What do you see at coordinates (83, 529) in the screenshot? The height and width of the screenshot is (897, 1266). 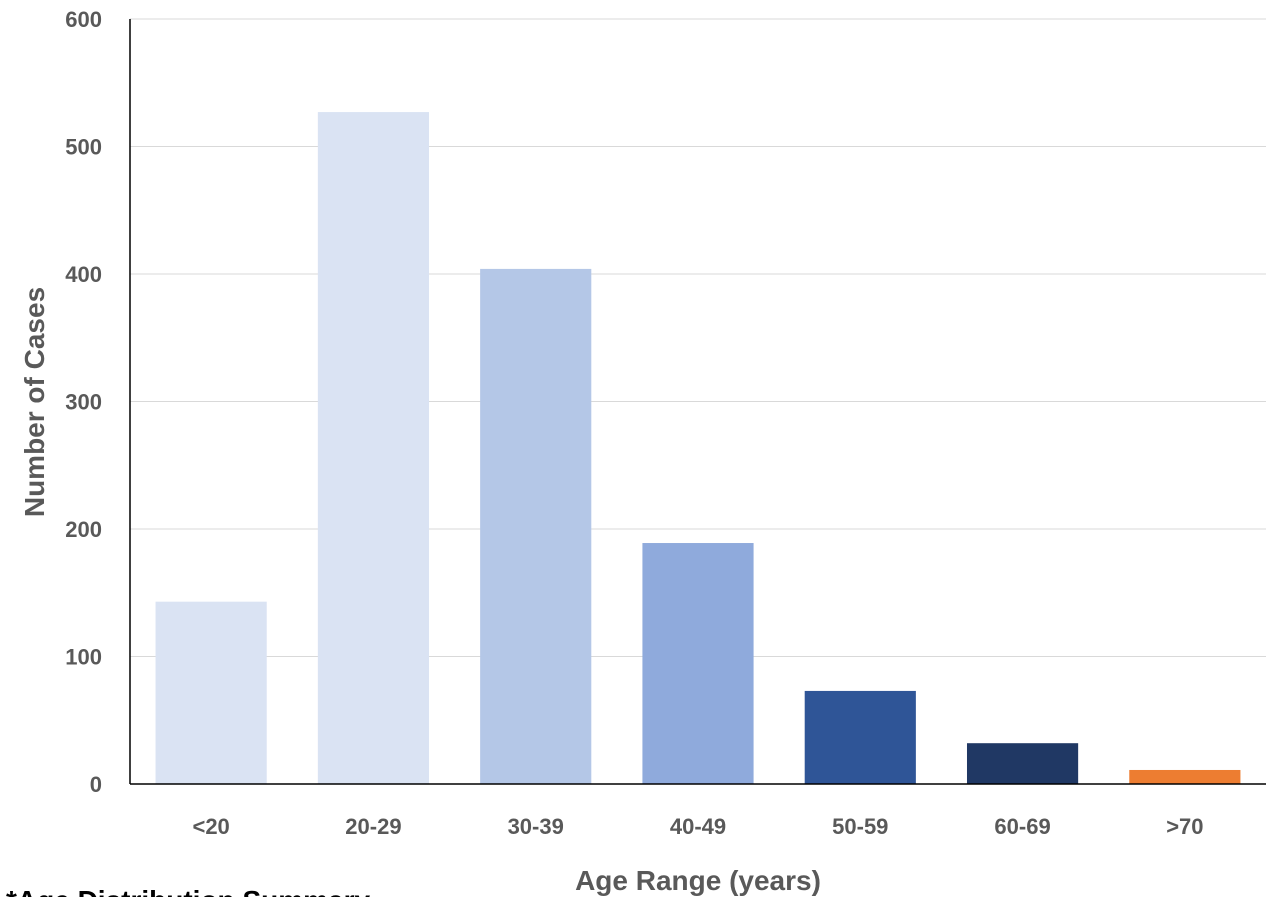 I see `y-tick-label: 200` at bounding box center [83, 529].